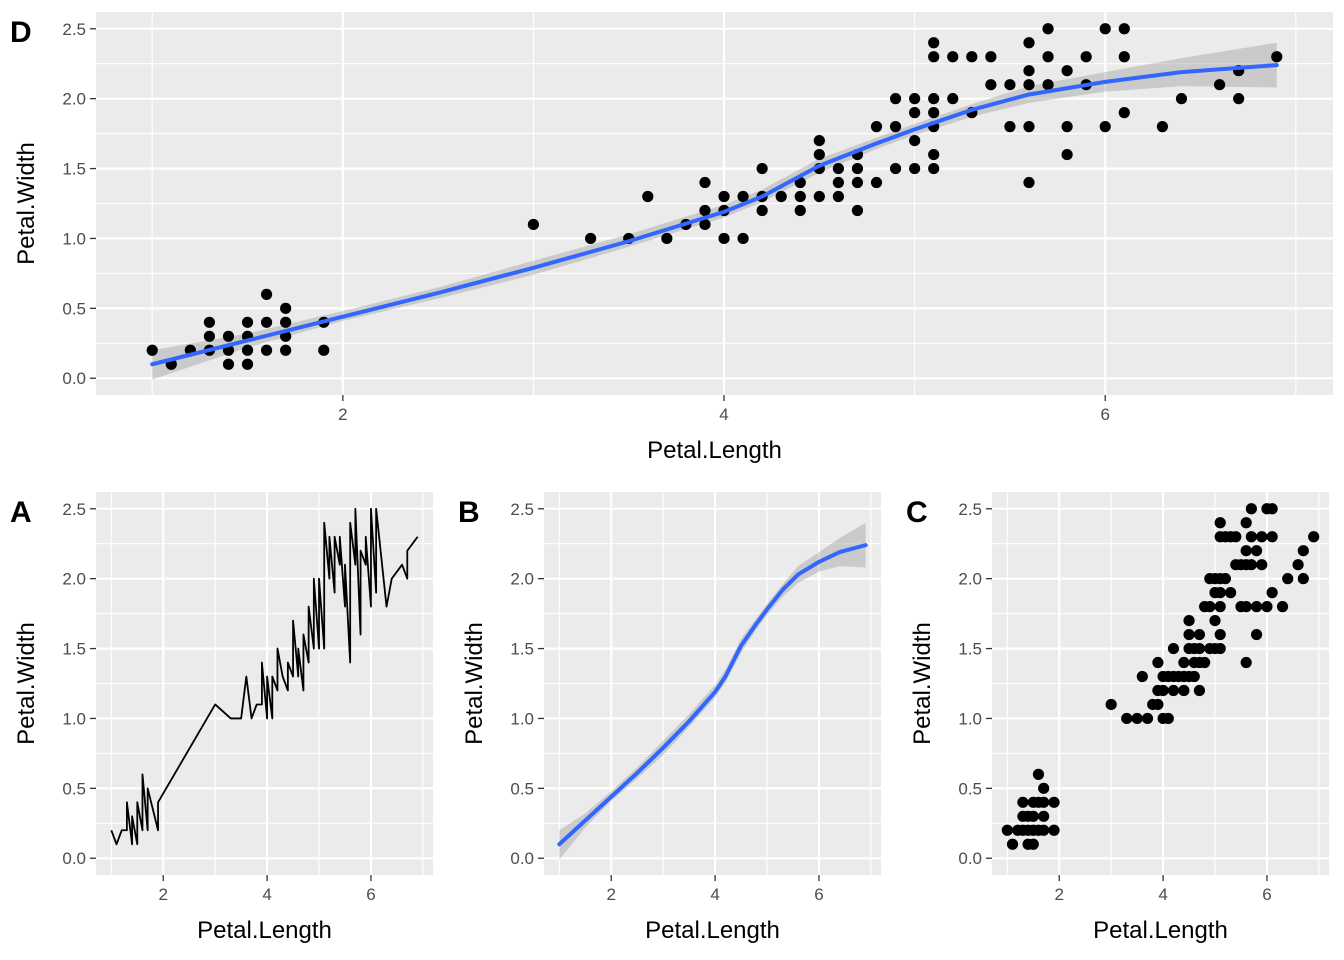 This screenshot has height=960, width=1344. What do you see at coordinates (714, 894) in the screenshot?
I see `x-tick-label: 4` at bounding box center [714, 894].